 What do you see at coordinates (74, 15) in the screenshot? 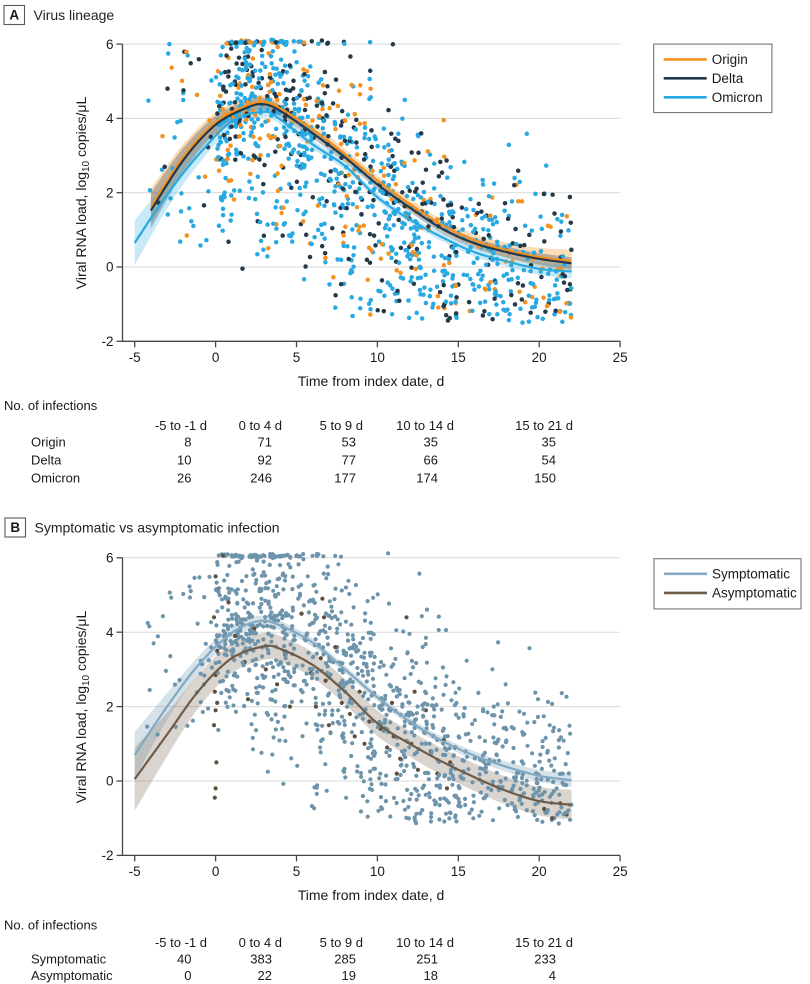
I see `svg-text: Virus lineage` at bounding box center [74, 15].